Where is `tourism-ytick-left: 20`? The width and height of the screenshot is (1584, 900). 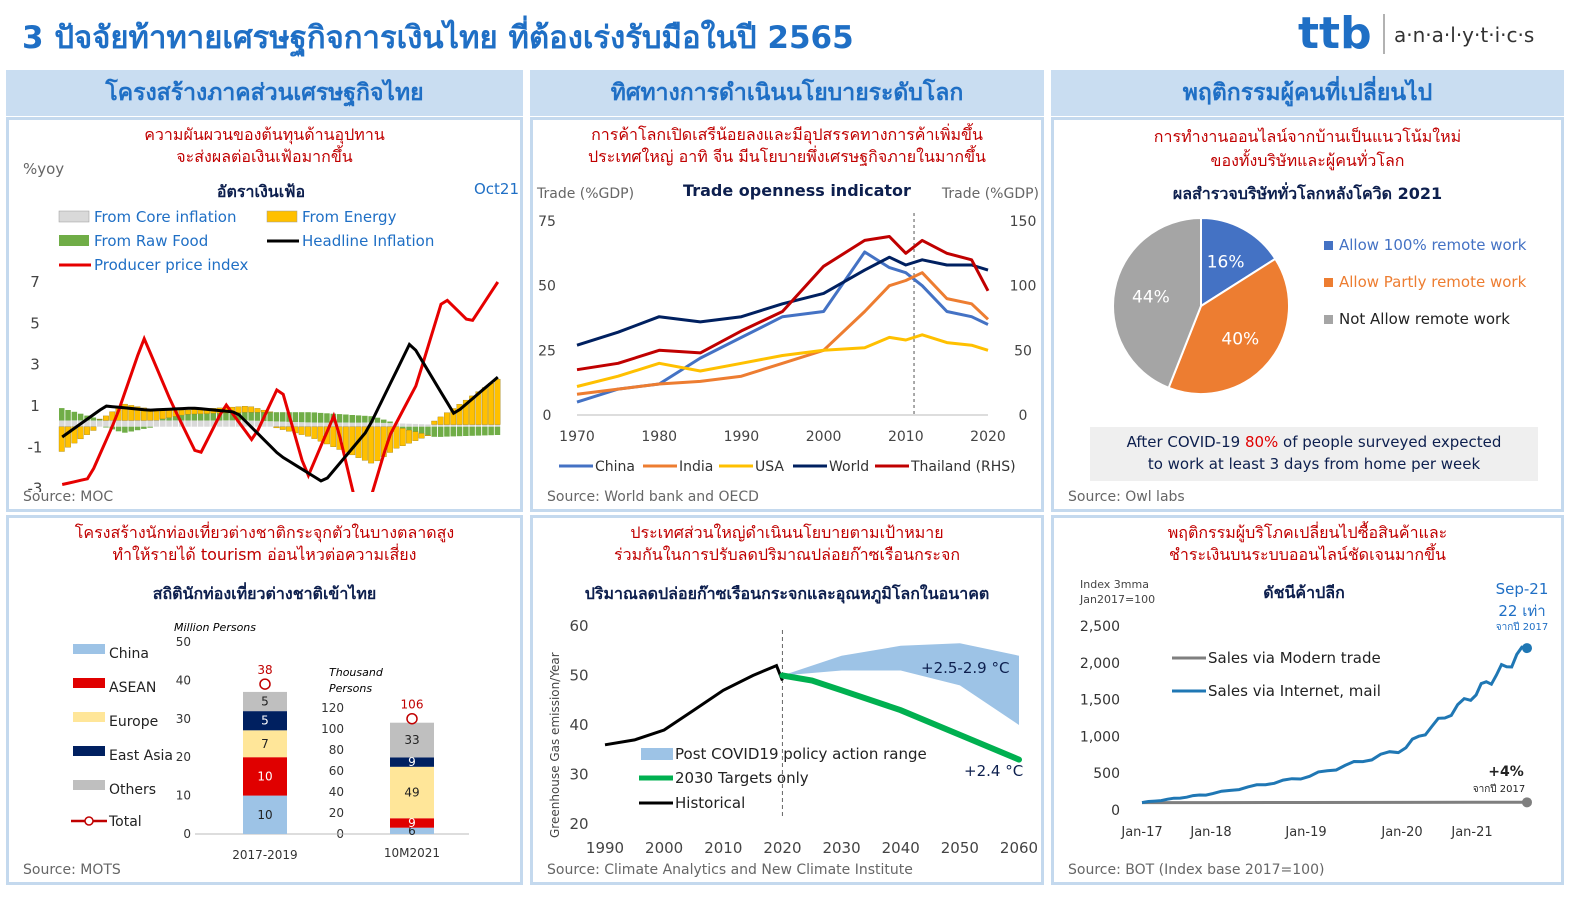
tourism-ytick-left: 20 is located at coordinates (183, 757).